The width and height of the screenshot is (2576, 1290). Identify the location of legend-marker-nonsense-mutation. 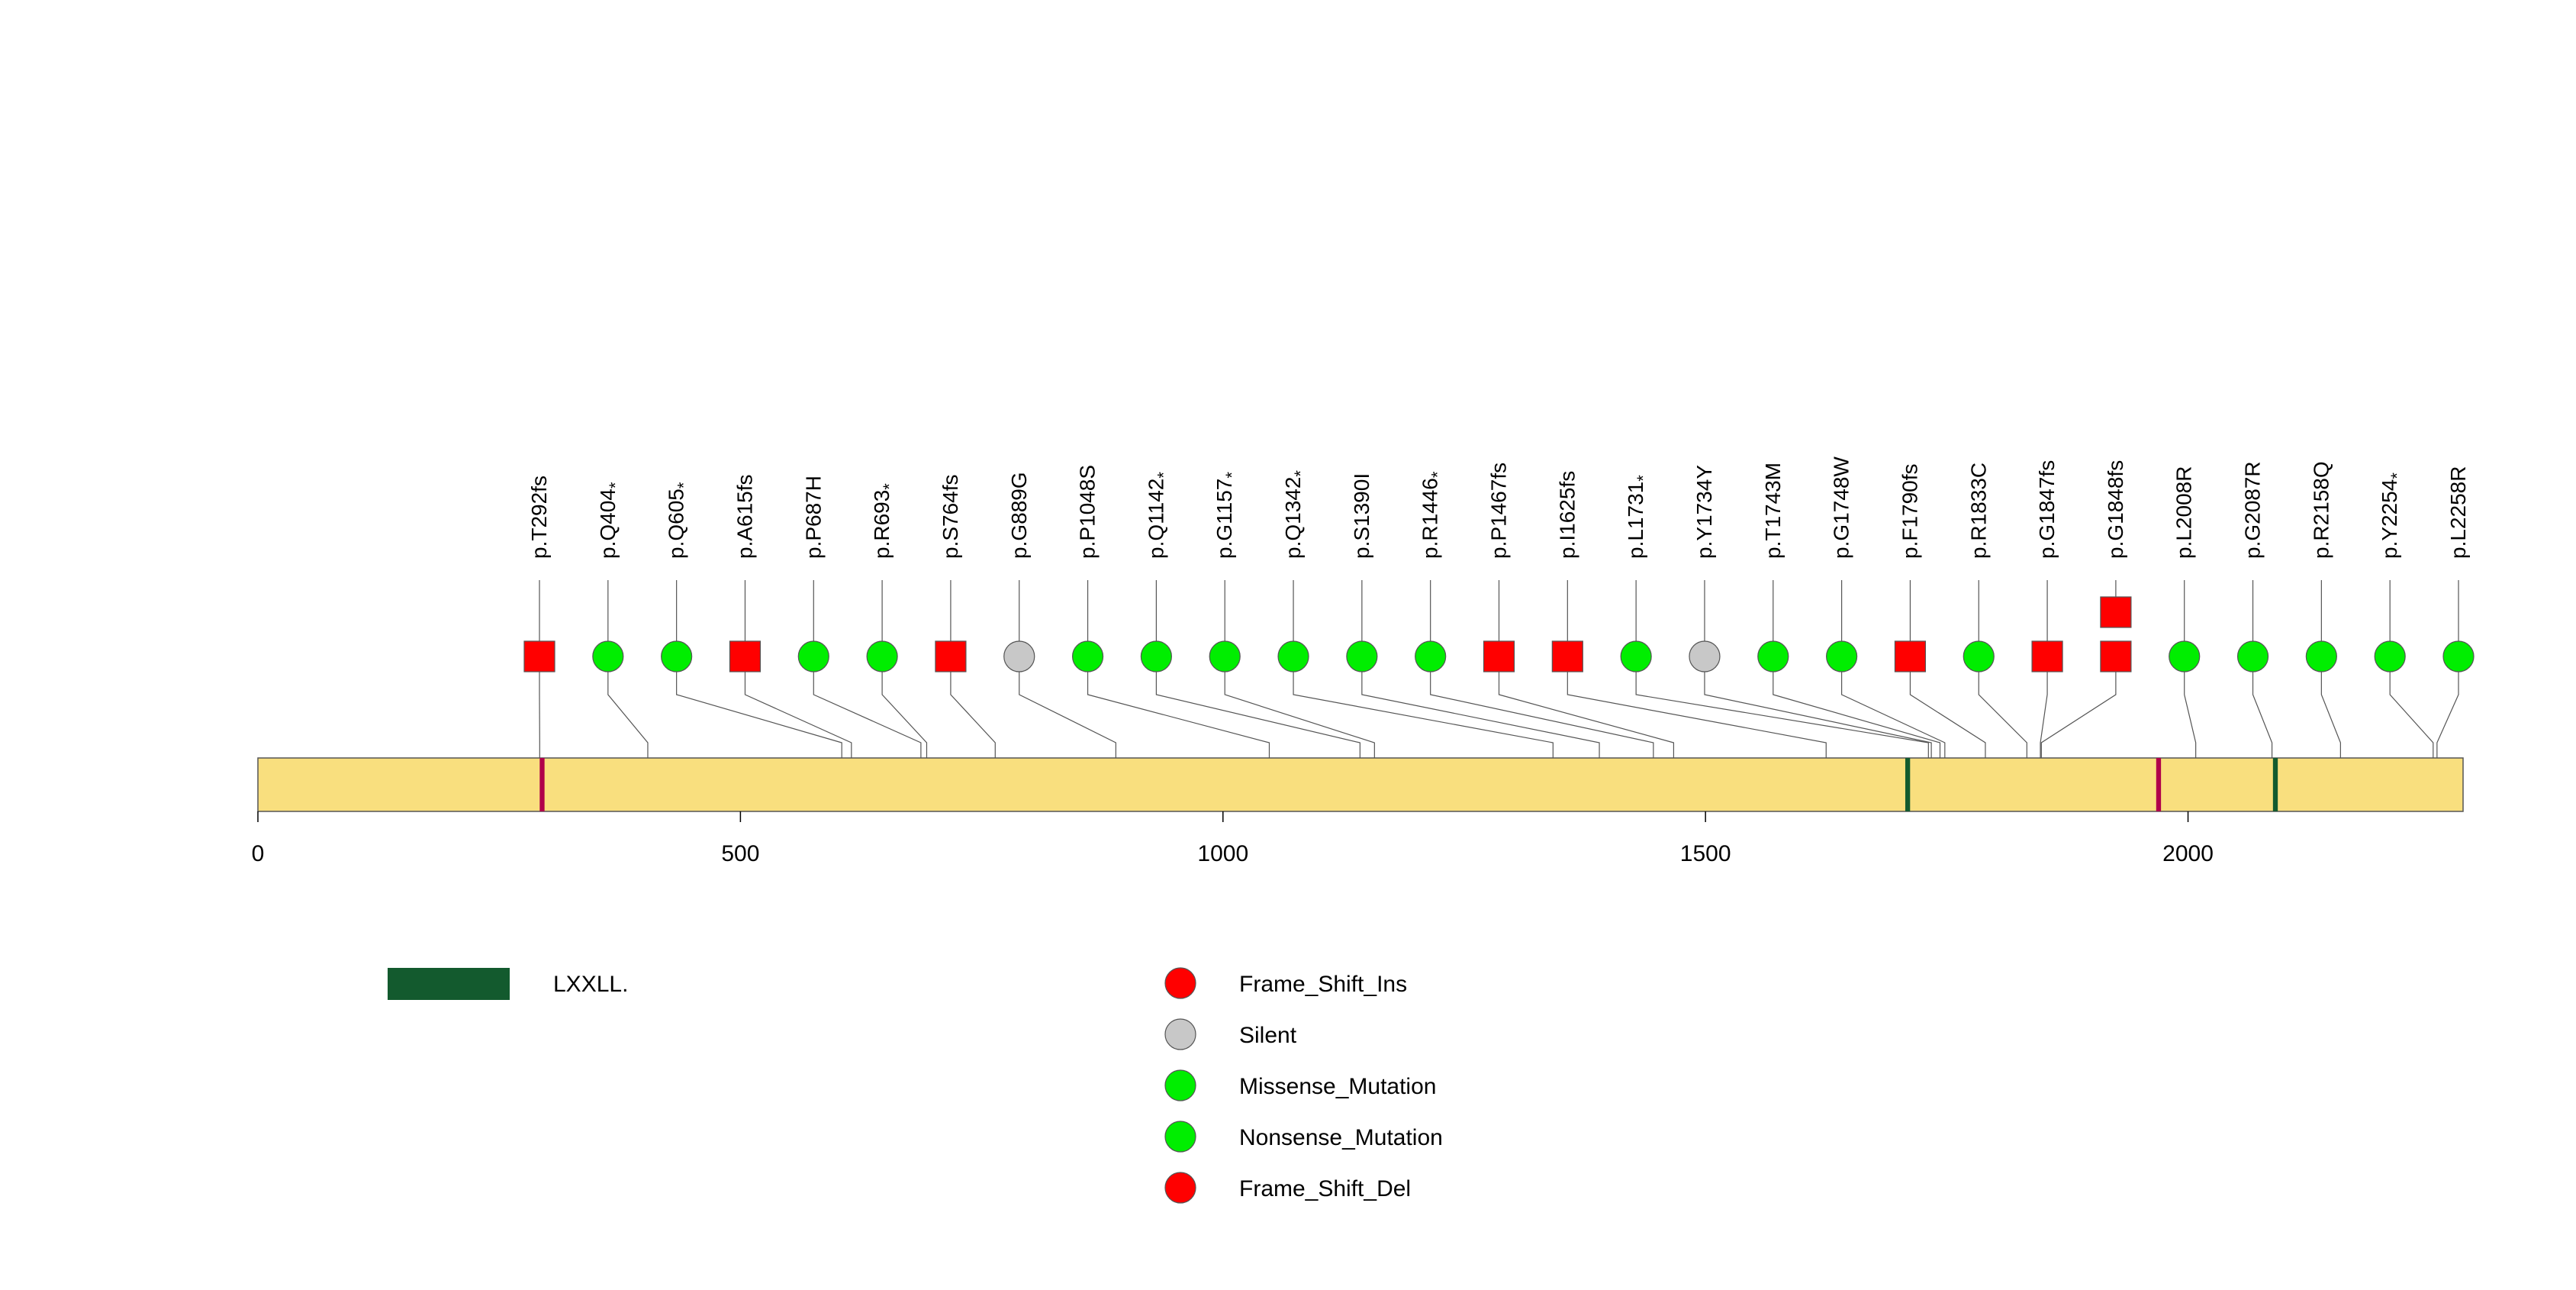
(1180, 1137).